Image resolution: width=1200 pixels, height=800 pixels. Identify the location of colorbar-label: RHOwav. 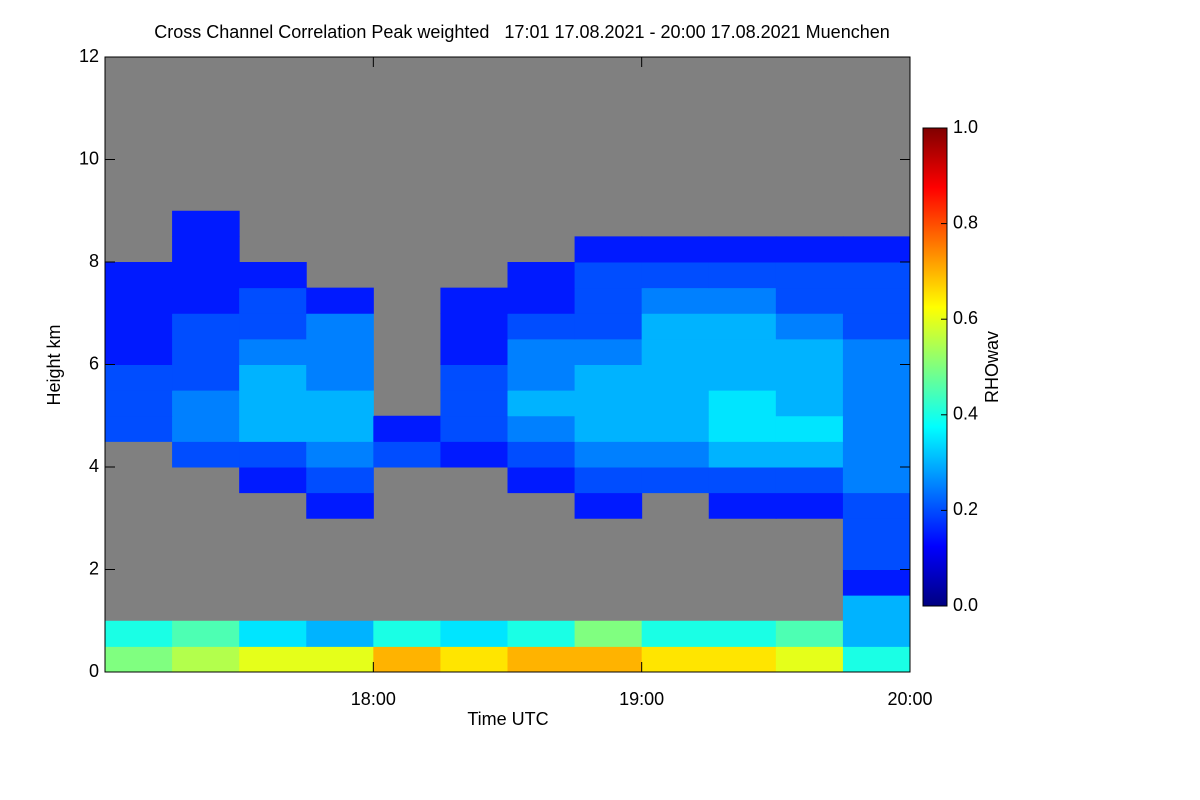
(992, 367).